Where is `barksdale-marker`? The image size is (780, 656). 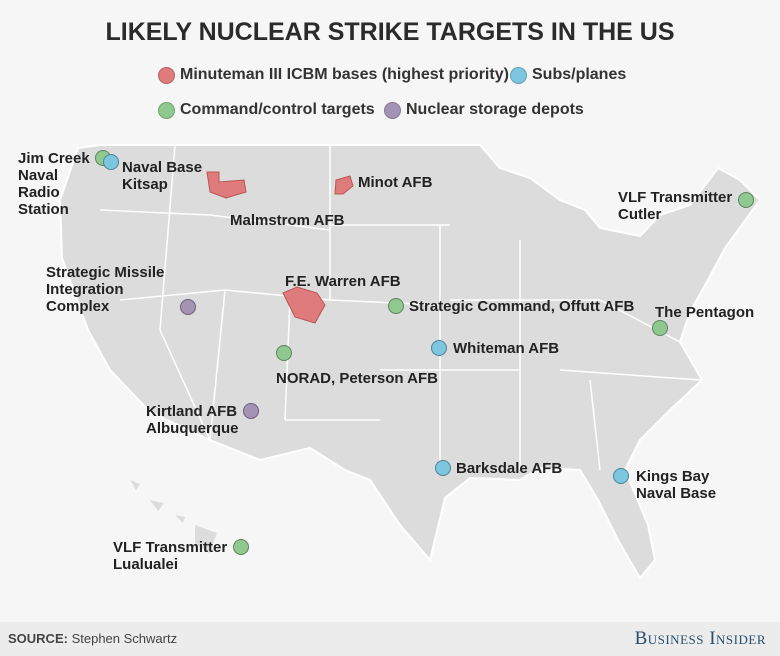 barksdale-marker is located at coordinates (443, 468).